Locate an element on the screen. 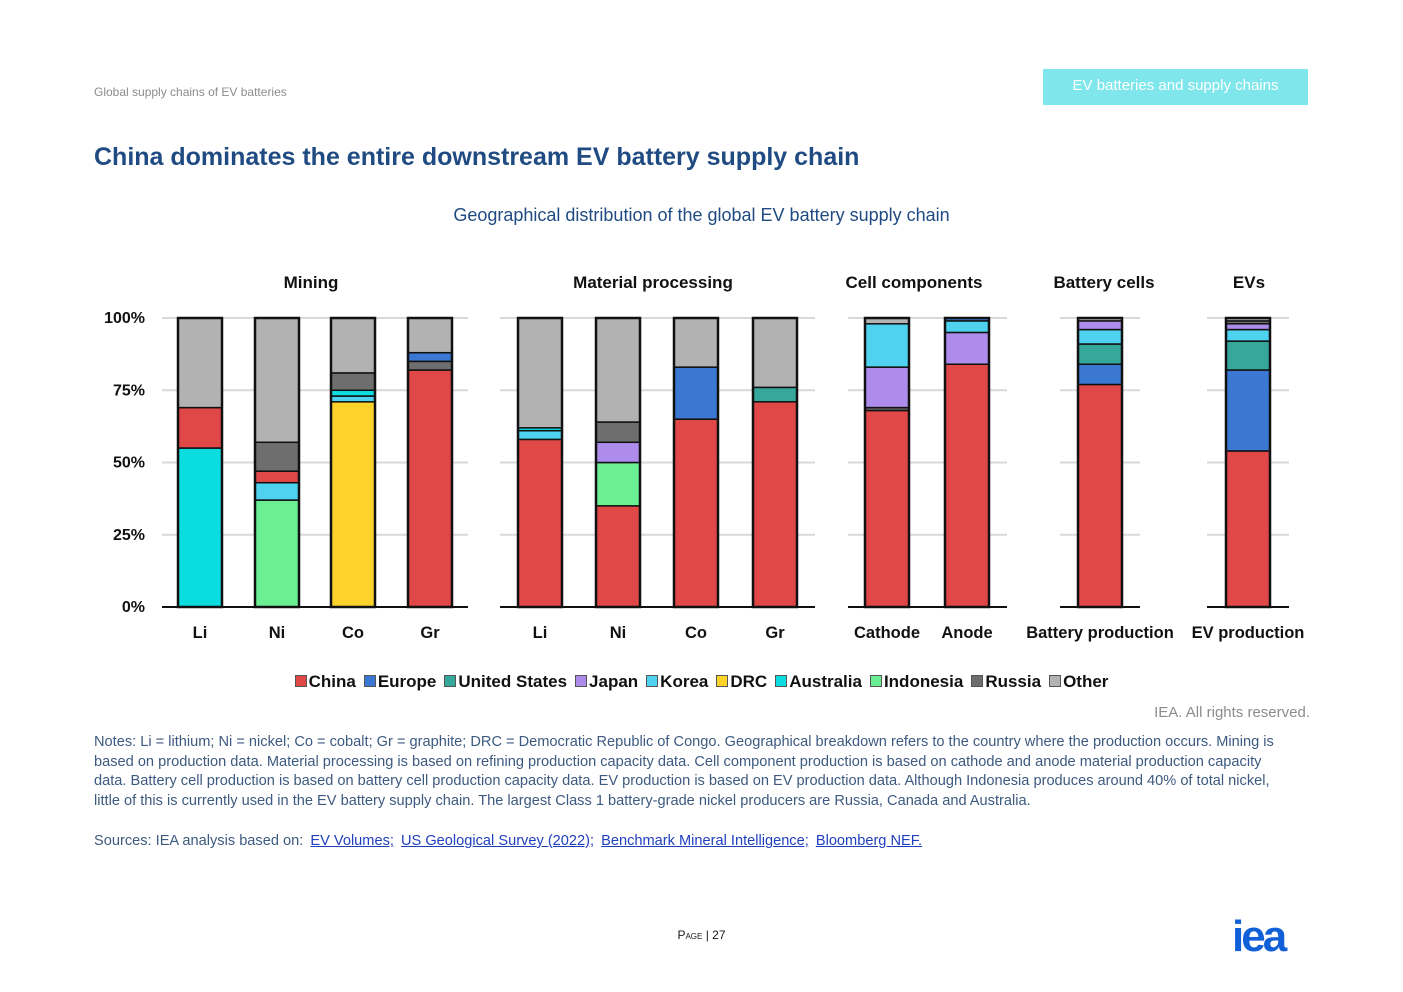 The width and height of the screenshot is (1403, 992). legend-label: Japan is located at coordinates (614, 681).